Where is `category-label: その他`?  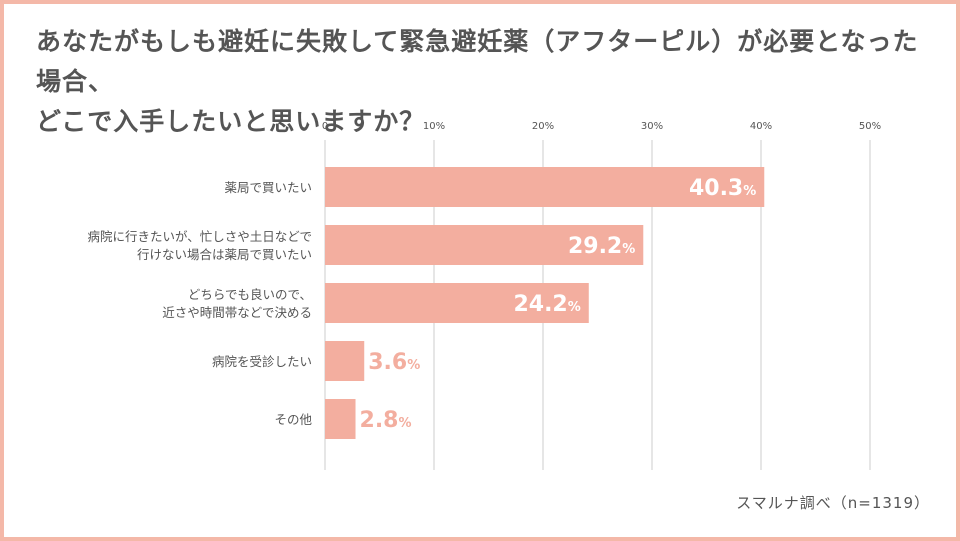 category-label: その他 is located at coordinates (293, 419).